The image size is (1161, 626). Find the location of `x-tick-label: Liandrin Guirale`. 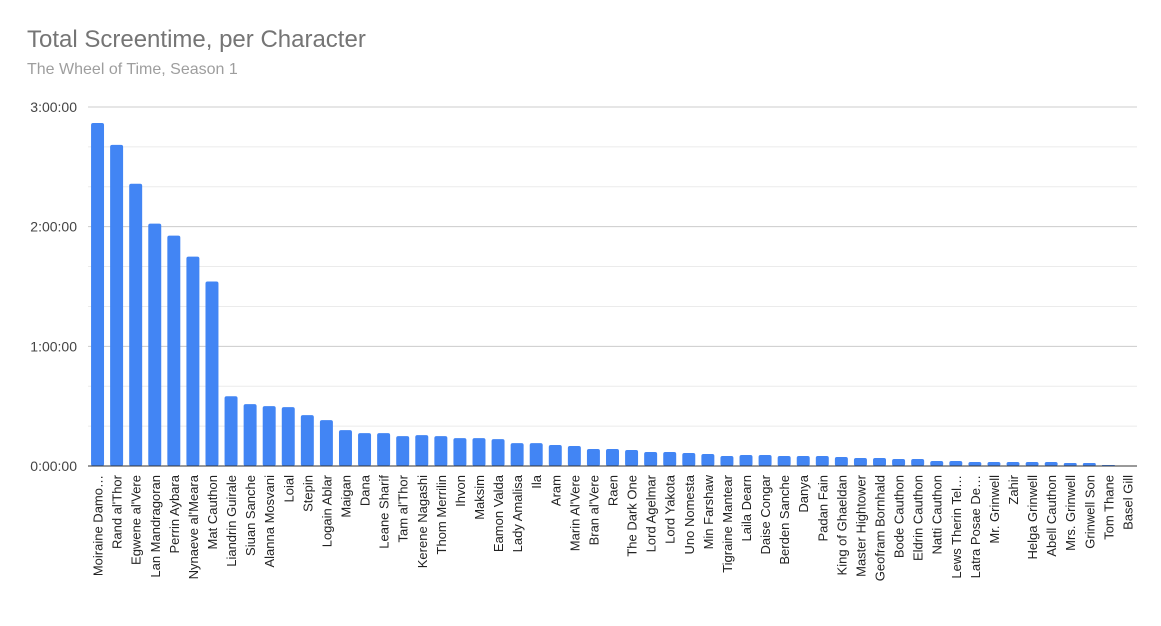

x-tick-label: Liandrin Guirale is located at coordinates (231, 521).